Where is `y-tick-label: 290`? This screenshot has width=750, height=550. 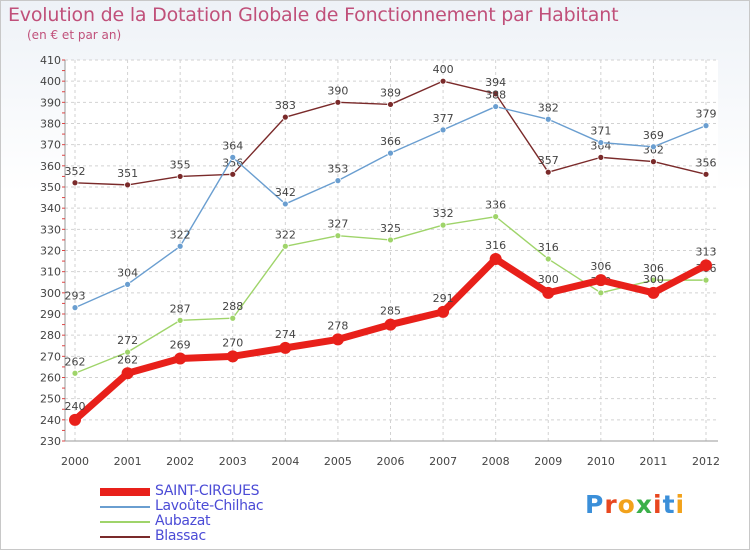
y-tick-label: 290 is located at coordinates (50, 314).